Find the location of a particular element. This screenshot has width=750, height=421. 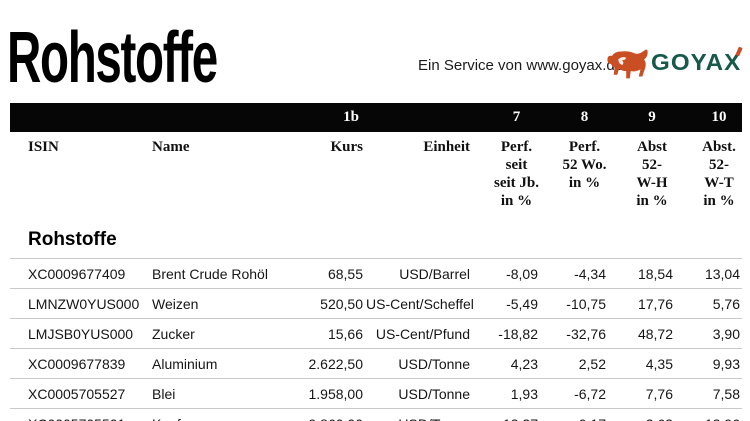

page-title: Rohstoffe is located at coordinates (112, 58).